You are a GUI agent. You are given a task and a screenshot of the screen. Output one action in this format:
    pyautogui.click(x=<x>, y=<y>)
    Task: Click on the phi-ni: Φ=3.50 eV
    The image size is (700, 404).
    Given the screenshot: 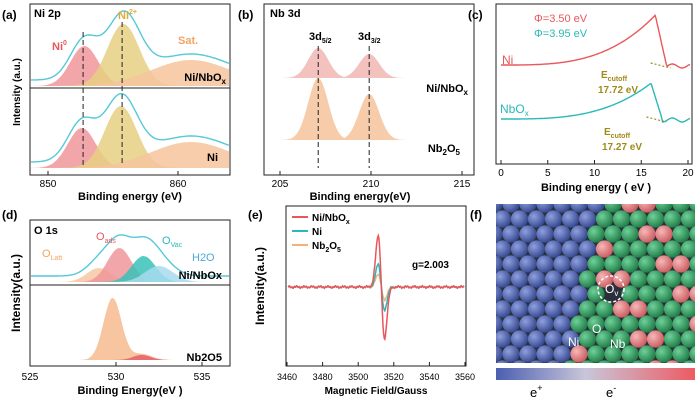 What is the action you would take?
    pyautogui.click(x=561, y=19)
    